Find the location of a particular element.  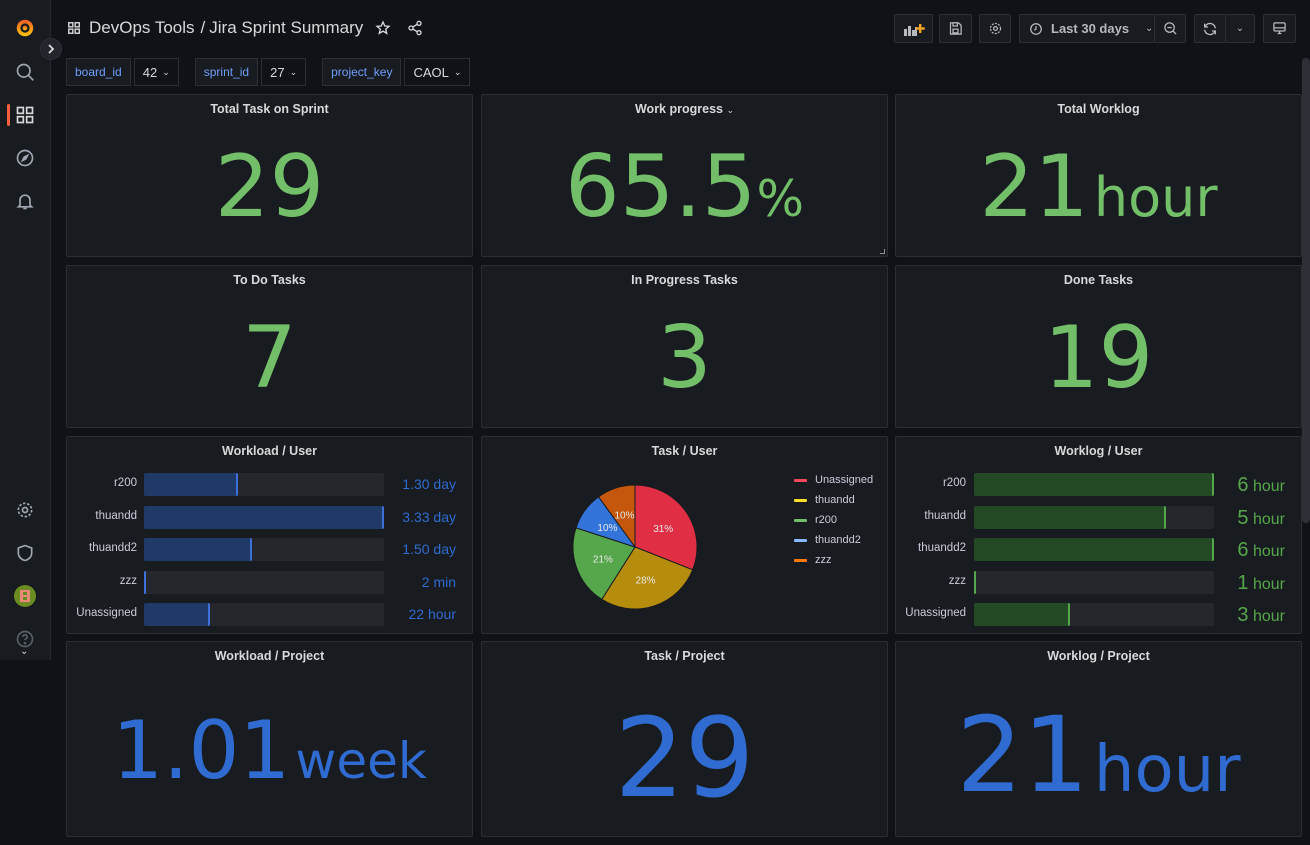

variable-label: project_key is located at coordinates (362, 72).